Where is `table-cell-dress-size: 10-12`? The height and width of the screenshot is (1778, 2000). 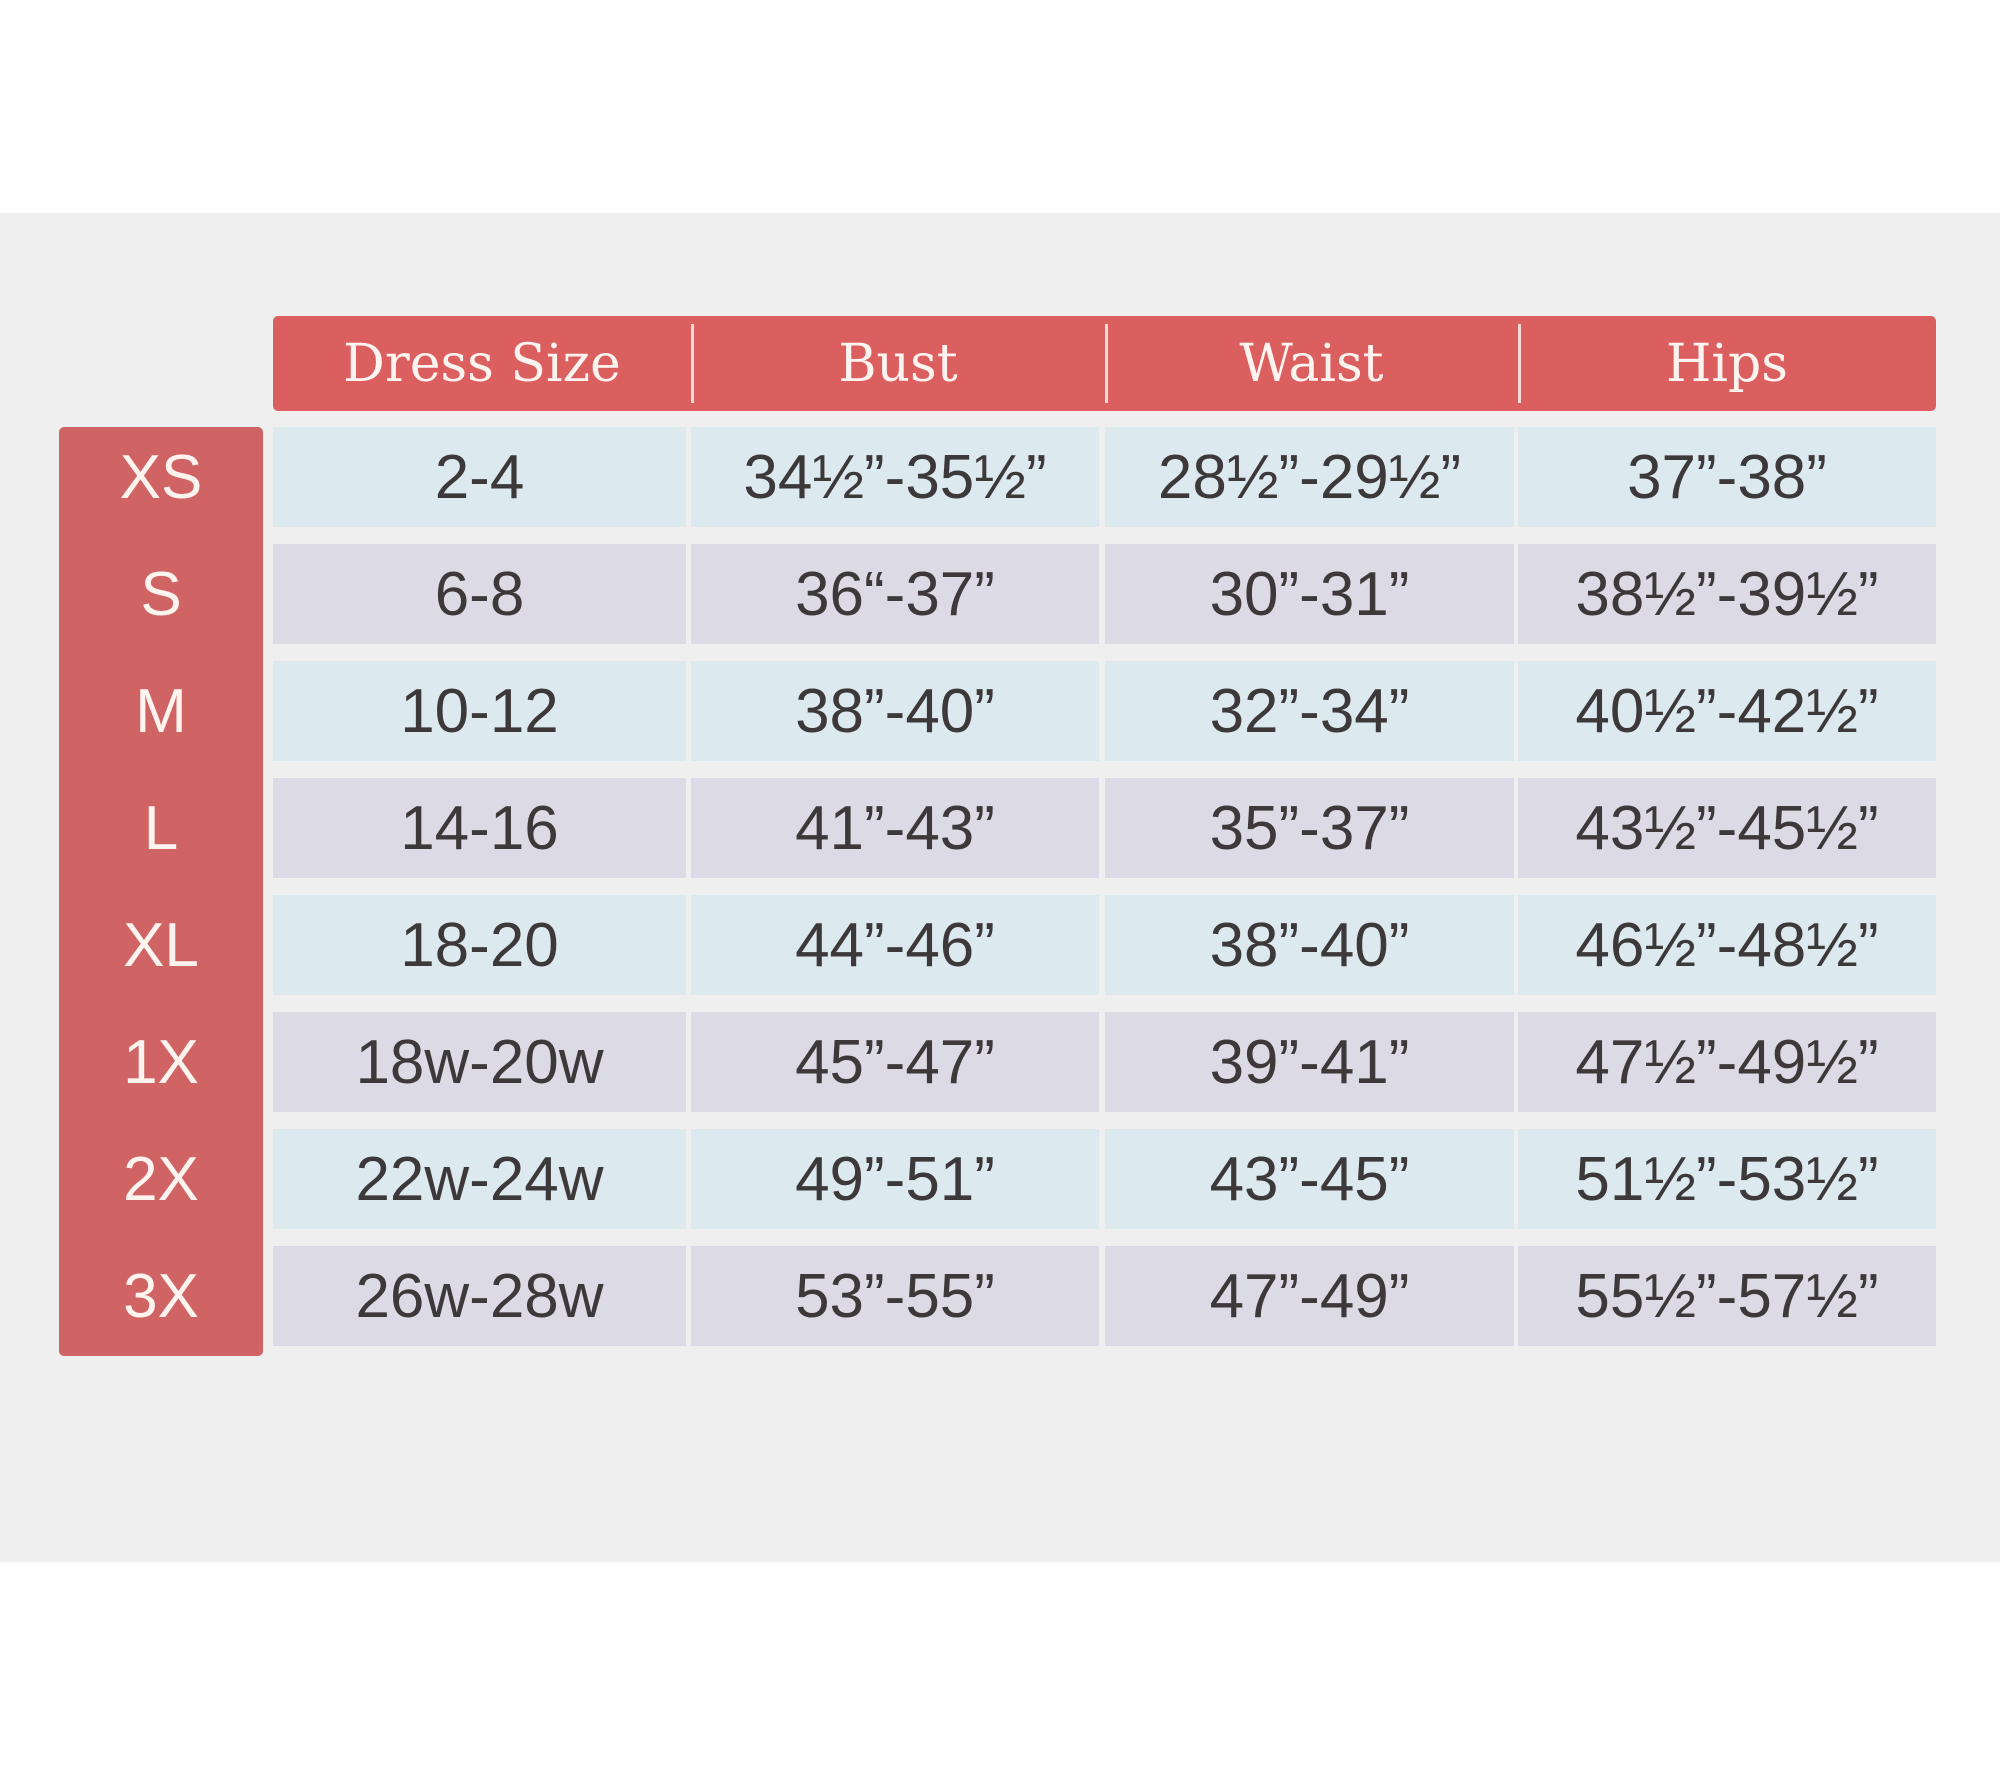 table-cell-dress-size: 10-12 is located at coordinates (479, 711).